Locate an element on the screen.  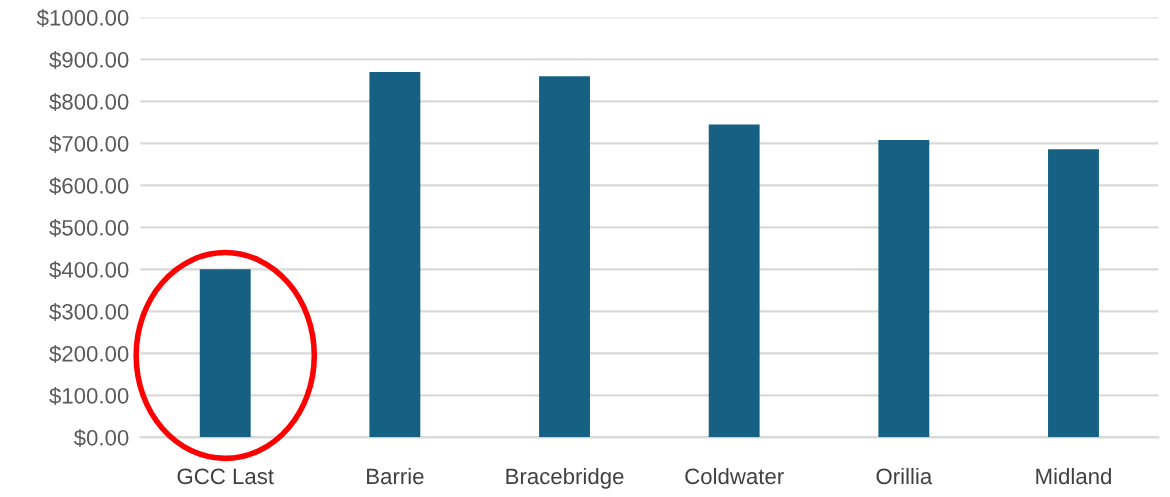
y-tick-label: $100.00 is located at coordinates (89, 395).